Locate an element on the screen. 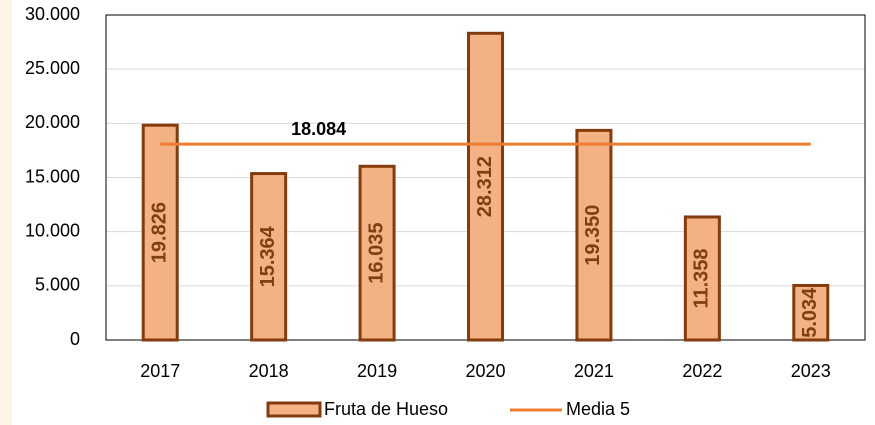 The width and height of the screenshot is (875, 425). y-tick-label: 20.000 is located at coordinates (52, 122).